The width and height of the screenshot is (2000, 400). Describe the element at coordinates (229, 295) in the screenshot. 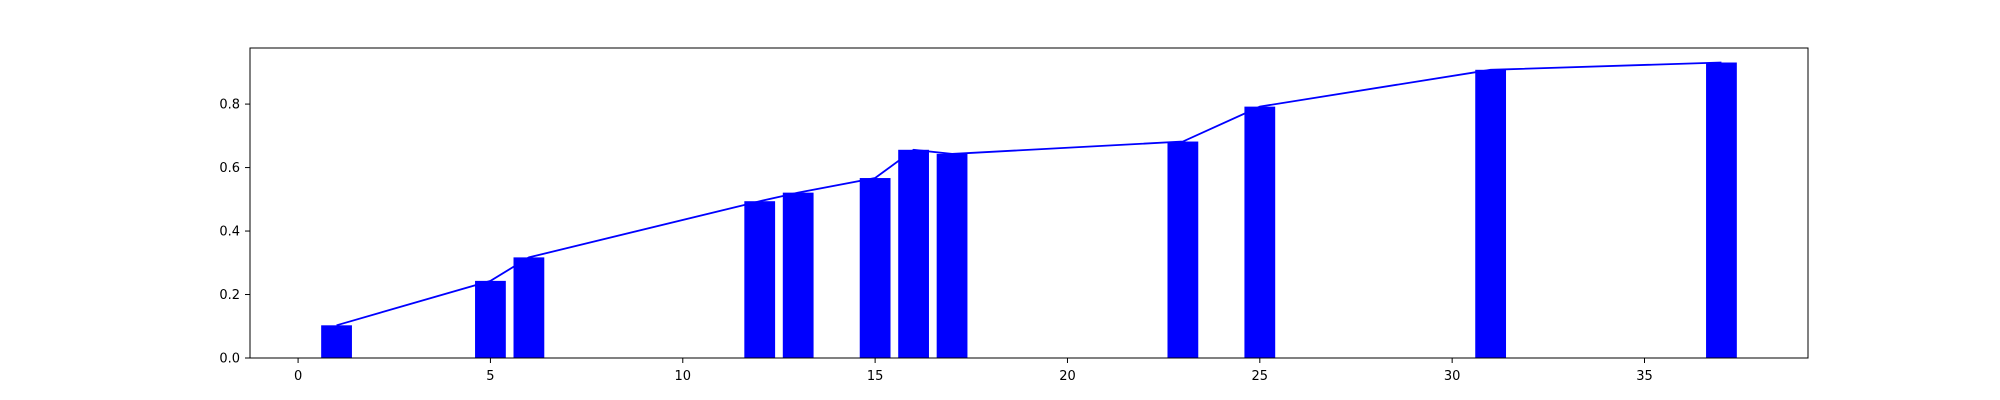

I see `y-tick-label: 0.2` at that location.